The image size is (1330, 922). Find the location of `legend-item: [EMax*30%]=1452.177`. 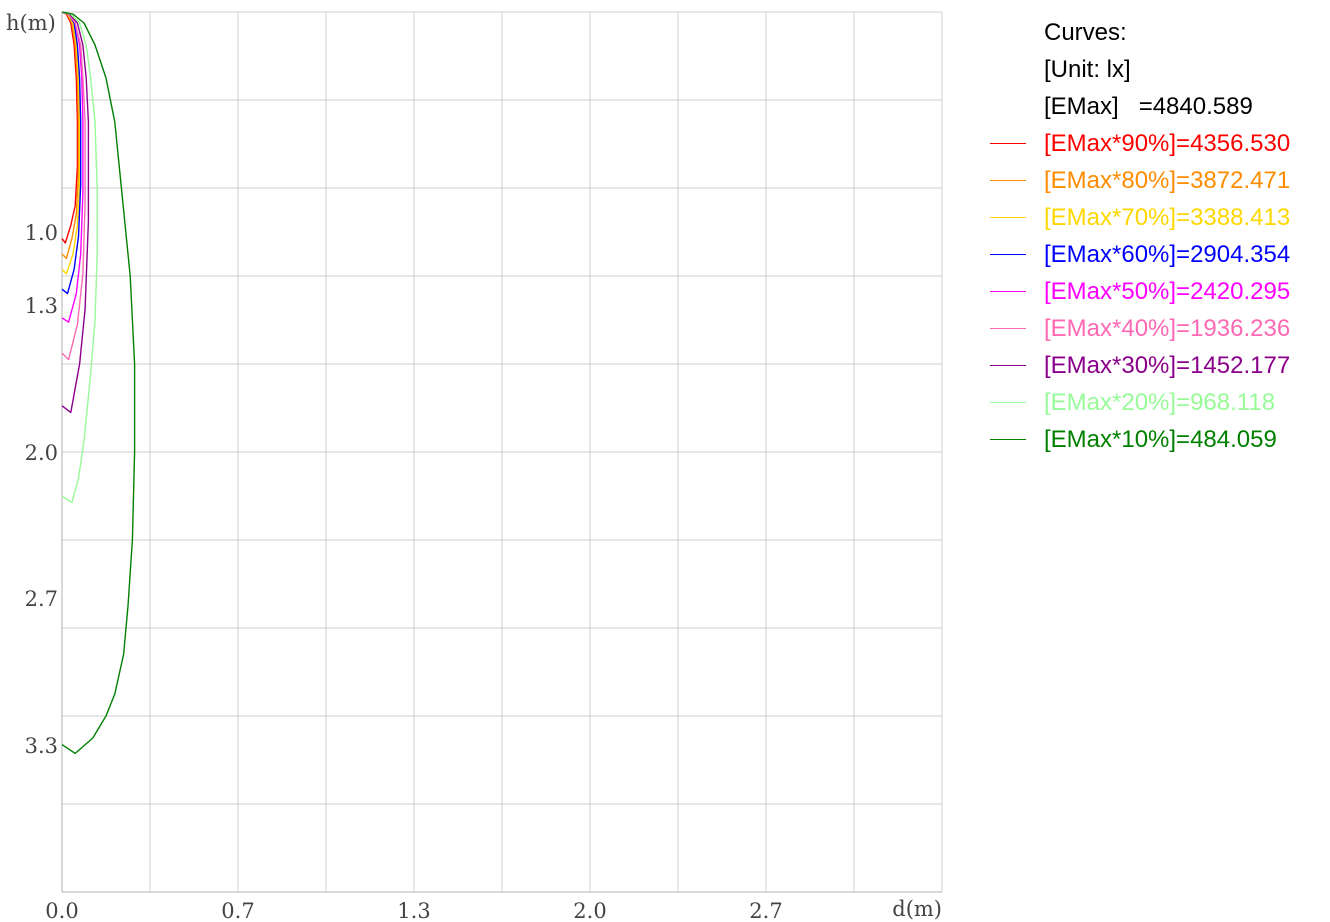

legend-item: [EMax*30%]=1452.177 is located at coordinates (1140, 365).